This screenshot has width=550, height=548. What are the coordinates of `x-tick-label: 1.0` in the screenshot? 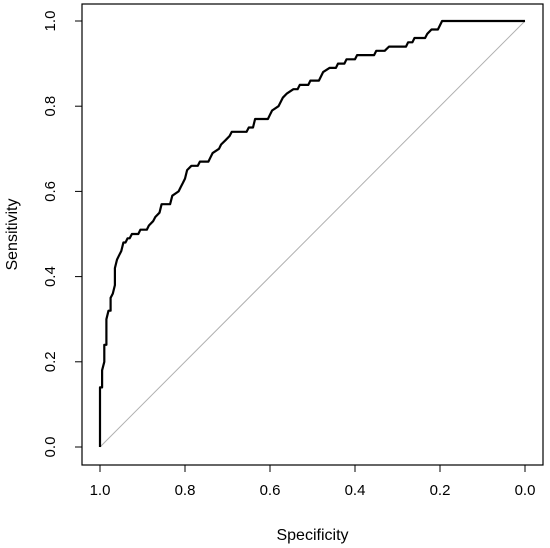 It's located at (100, 490).